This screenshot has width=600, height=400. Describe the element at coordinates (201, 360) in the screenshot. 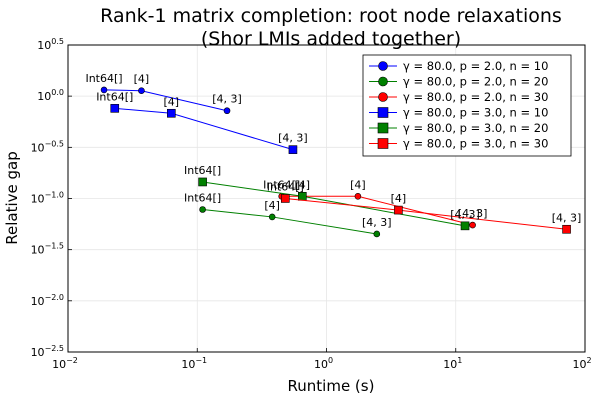

I see `x-tick-exponent: −1` at that location.